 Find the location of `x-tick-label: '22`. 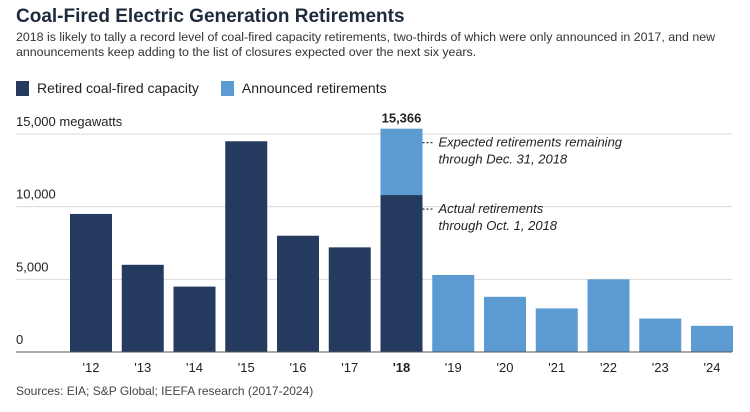

x-tick-label: '22 is located at coordinates (608, 367).